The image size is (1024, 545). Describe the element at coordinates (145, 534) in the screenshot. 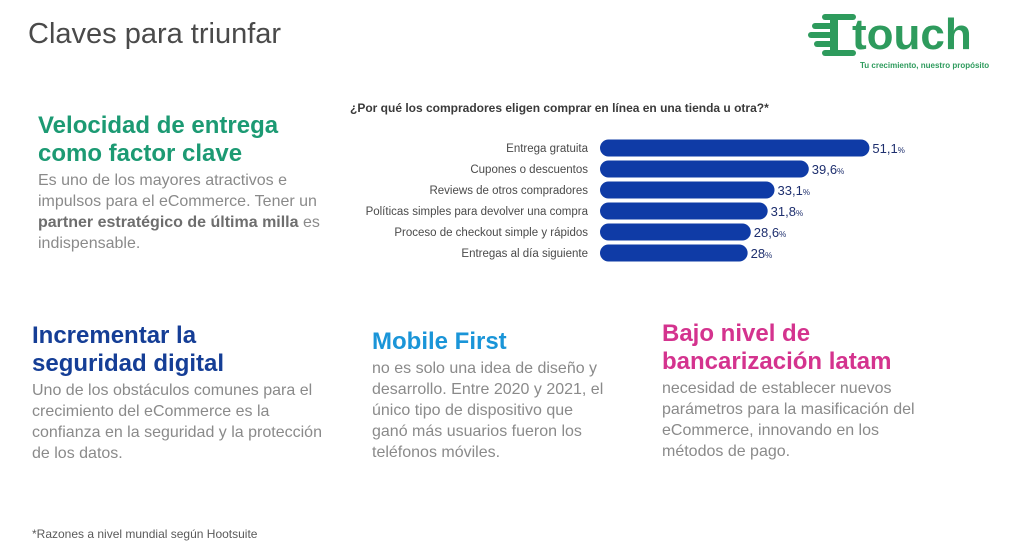

I see `footnote: *Razones a nivel mundial según Hootsuite` at that location.